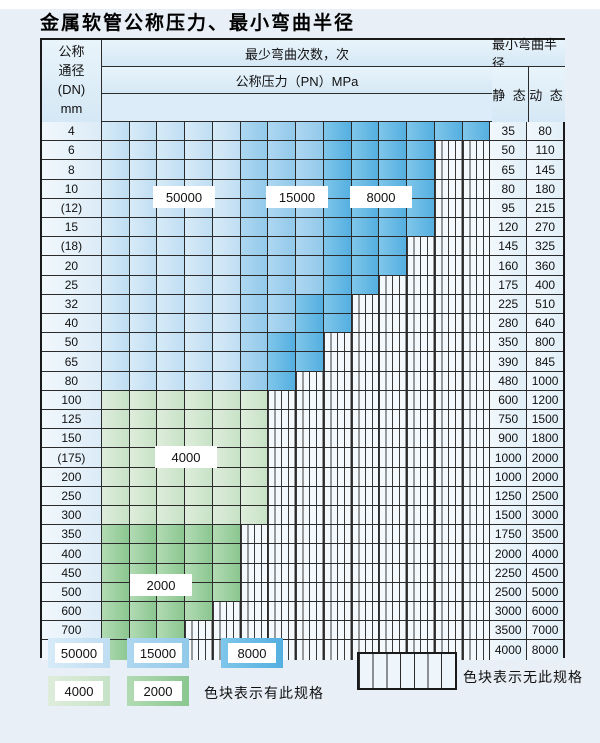 The image size is (600, 743). Describe the element at coordinates (545, 650) in the screenshot. I see `dynamic-radius-cell: 8000` at that location.